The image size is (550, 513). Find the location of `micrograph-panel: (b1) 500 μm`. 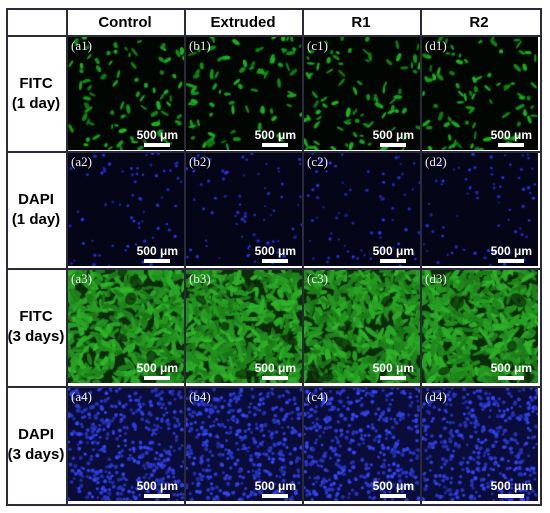

micrograph-panel: (b1) 500 μm is located at coordinates (244, 93).